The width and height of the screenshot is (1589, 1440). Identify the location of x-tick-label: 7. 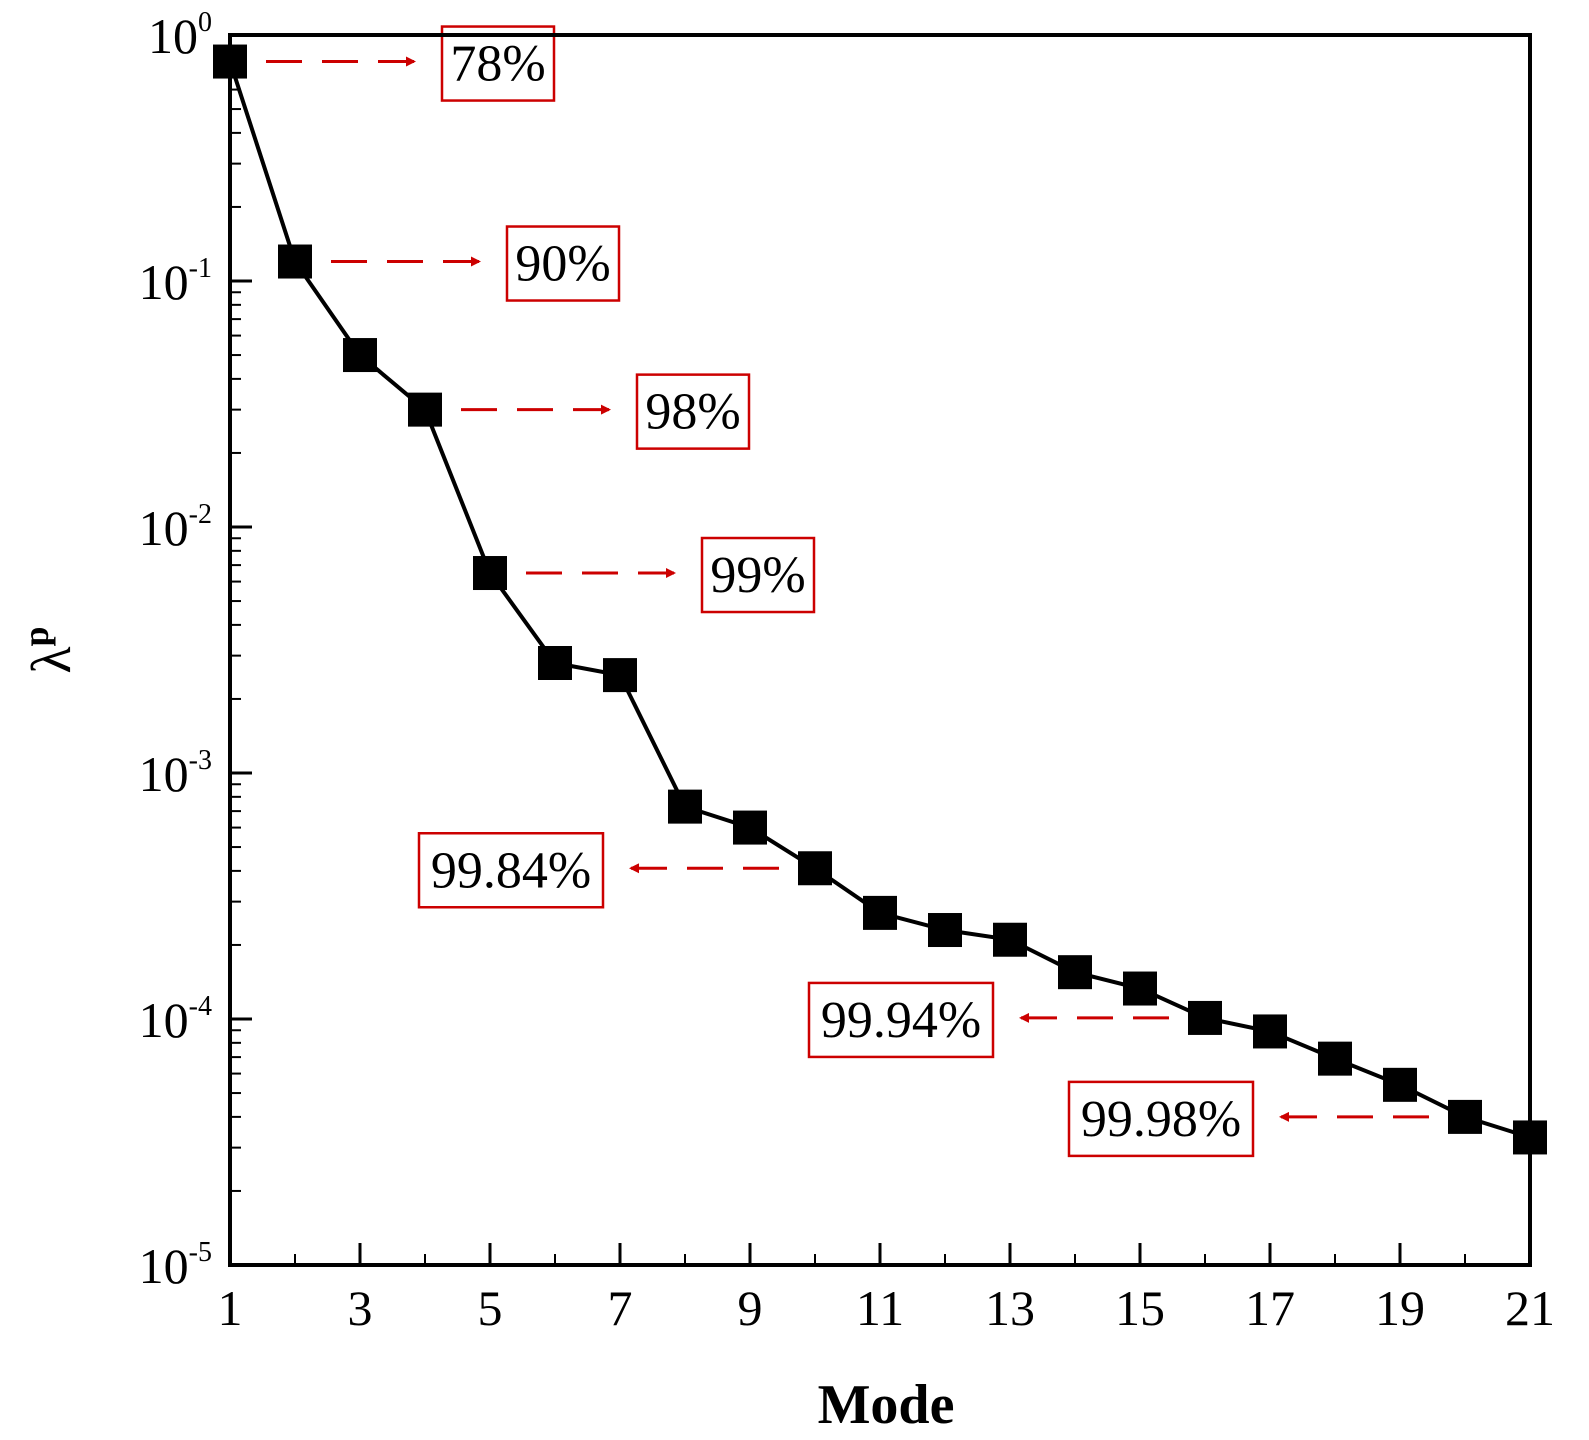
(620, 1308).